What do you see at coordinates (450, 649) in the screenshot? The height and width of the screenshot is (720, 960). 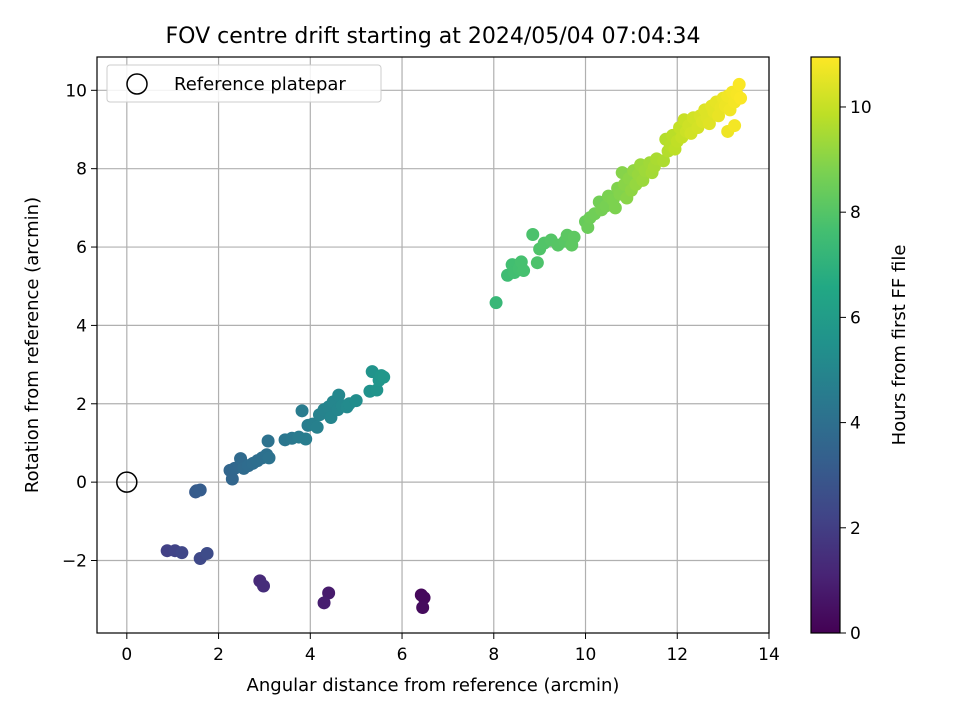 I see `x-axis-ticks: 0 2 4 6 8 10 12 14` at bounding box center [450, 649].